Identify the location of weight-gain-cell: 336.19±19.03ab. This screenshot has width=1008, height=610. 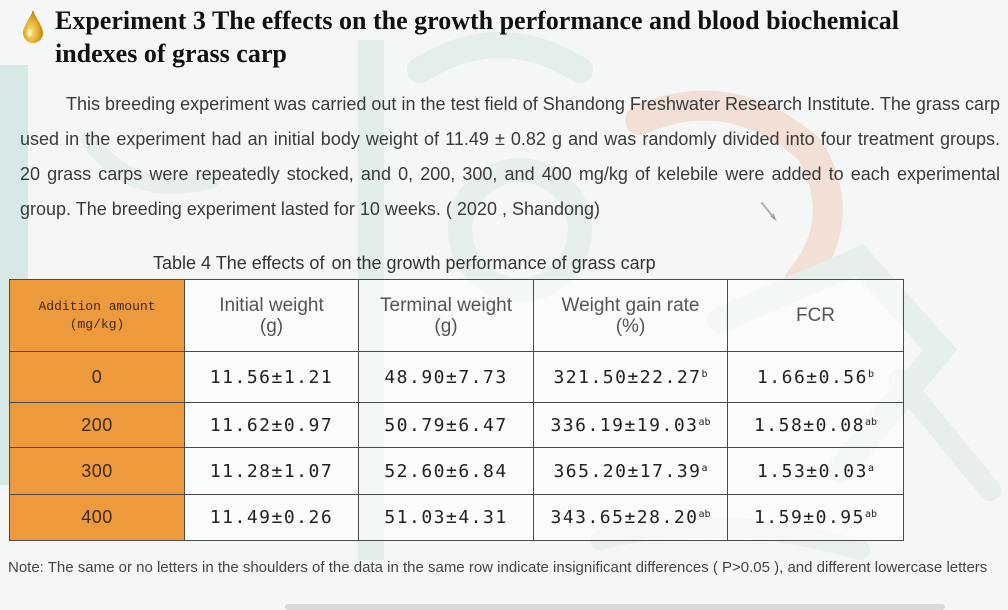
(630, 425).